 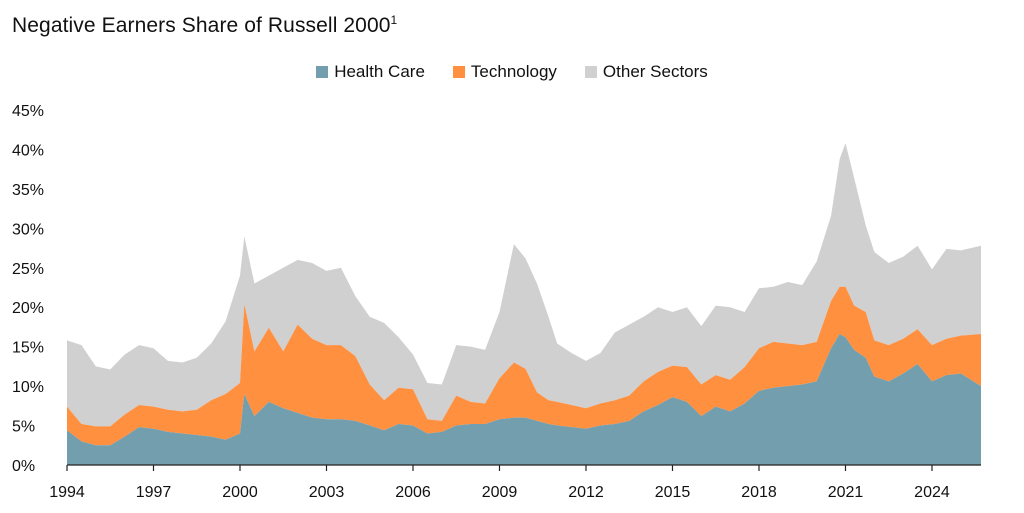 I want to click on x-tick-label: 1997, so click(x=154, y=492).